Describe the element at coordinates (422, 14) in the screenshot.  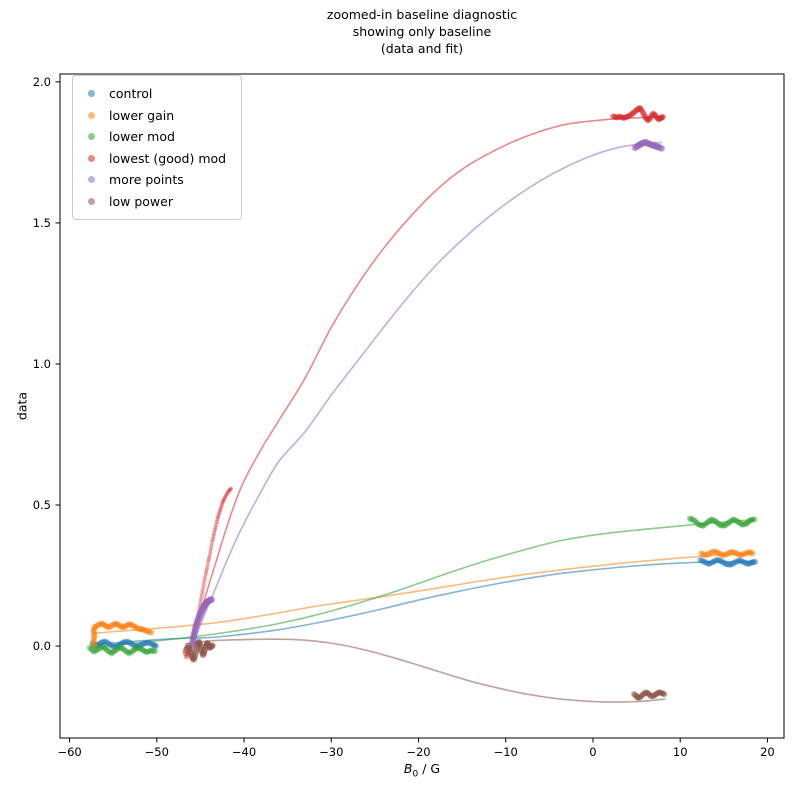
I see `chart-title-line-1: zoomed-in baseline diagnostic` at that location.